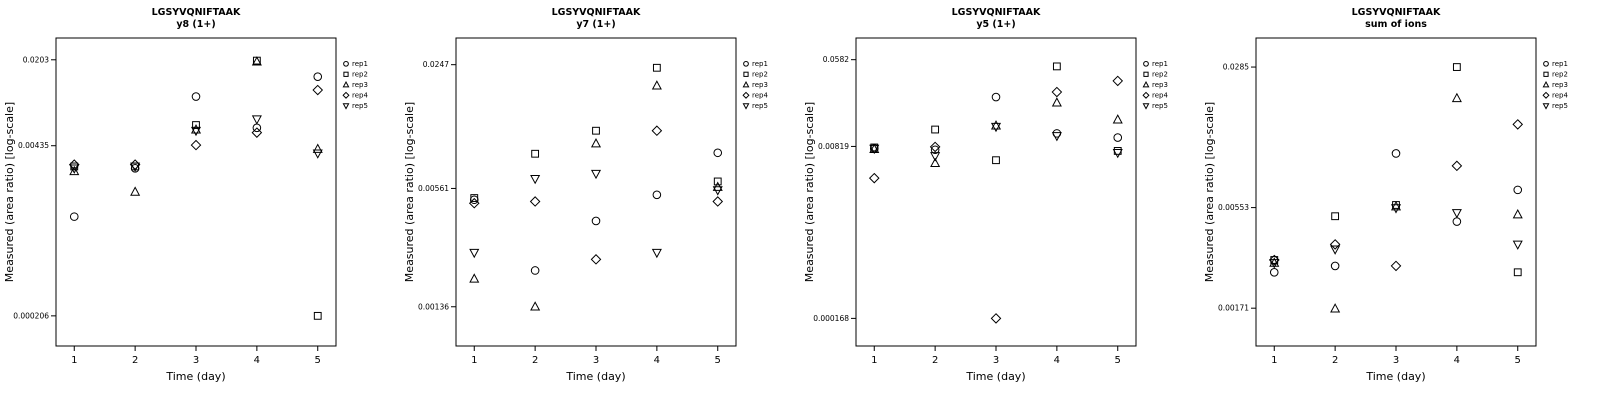 The height and width of the screenshot is (400, 1600). I want to click on data-point-rep5-day4, so click(1456, 214).